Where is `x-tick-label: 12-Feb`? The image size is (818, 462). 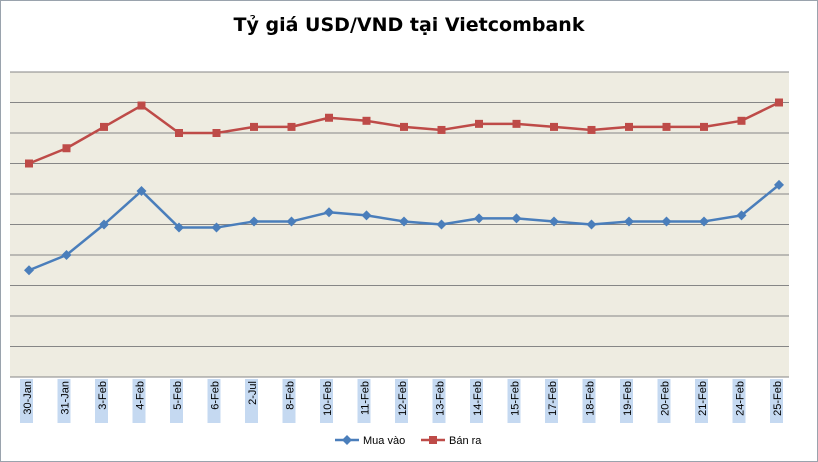 x-tick-label: 12-Feb is located at coordinates (403, 398).